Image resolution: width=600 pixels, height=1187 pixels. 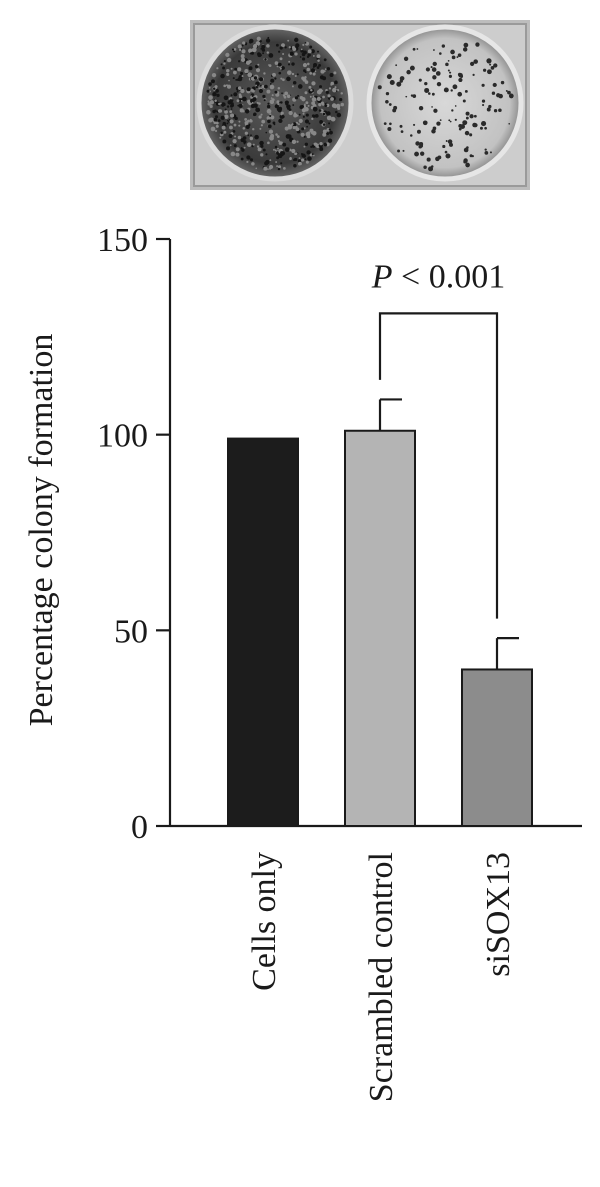 What do you see at coordinates (264, 921) in the screenshot?
I see `x-category-label: Cells only` at bounding box center [264, 921].